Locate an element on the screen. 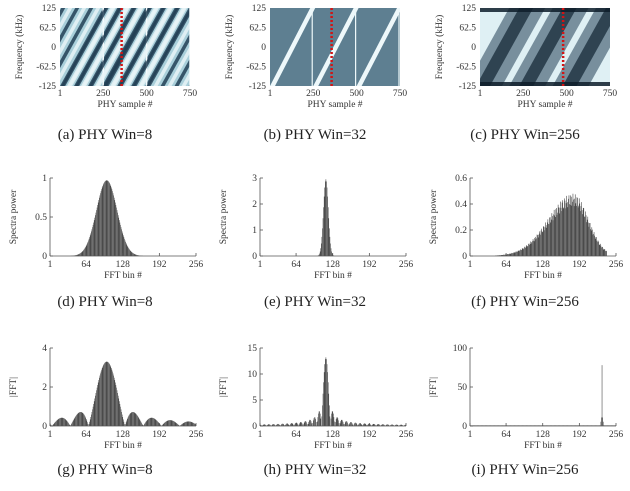  y-tick-label-d-1: 0.5 is located at coordinates (41, 218).